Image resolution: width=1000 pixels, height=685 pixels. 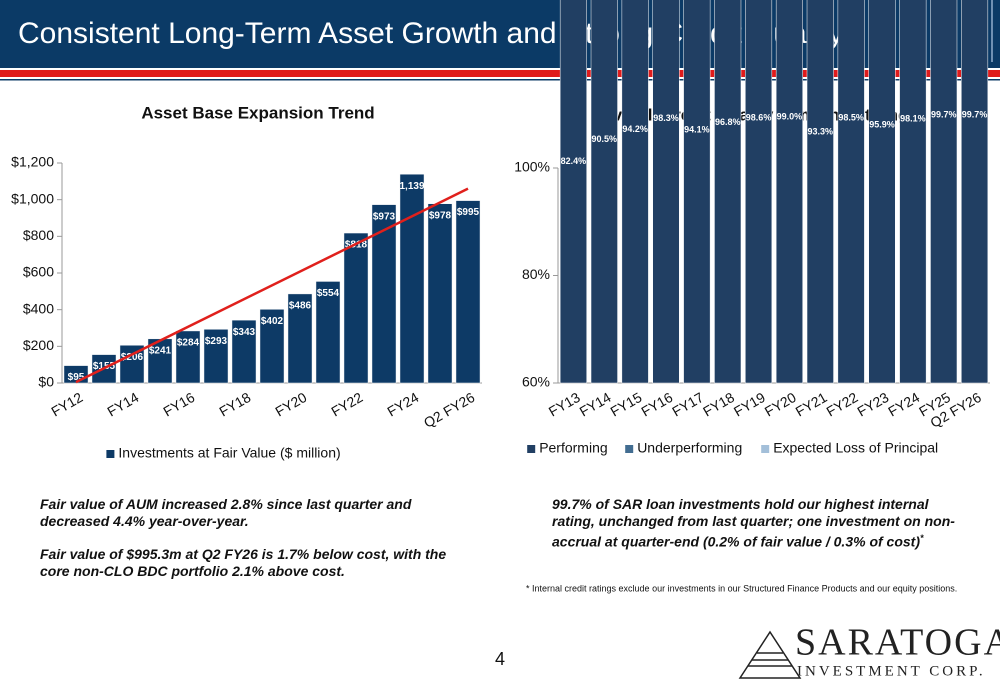 What do you see at coordinates (536, 274) in the screenshot?
I see `y-tick-label: 80%` at bounding box center [536, 274].